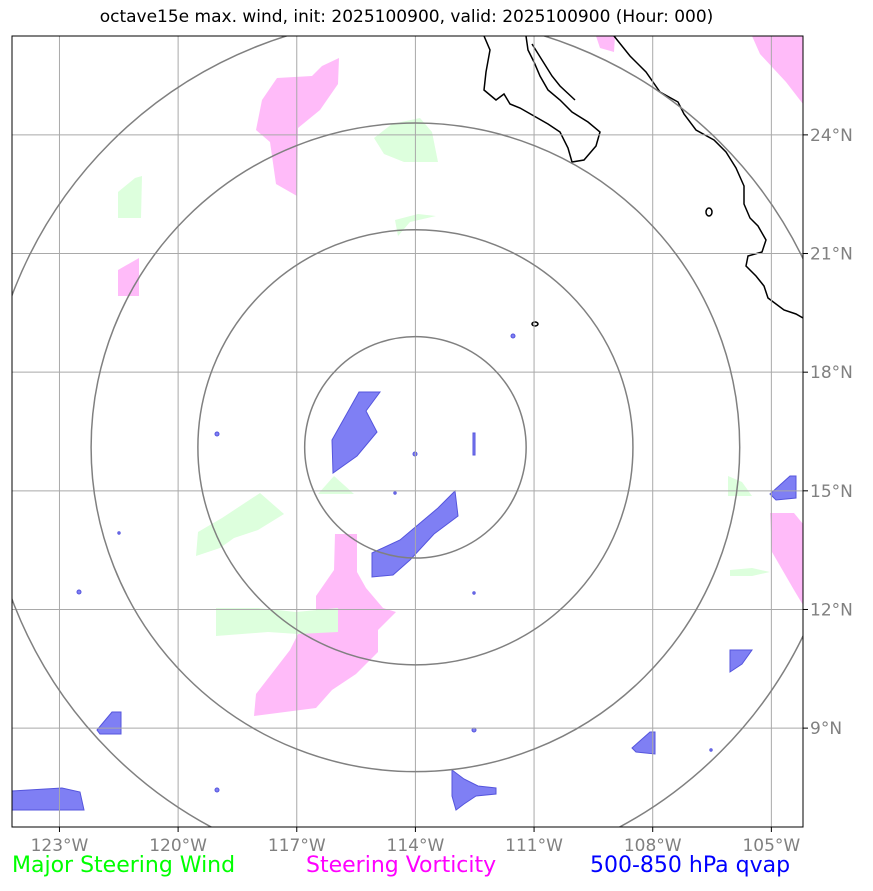 Image resolution: width=873 pixels, height=891 pixels. I want to click on range-ring, so click(415, 447).